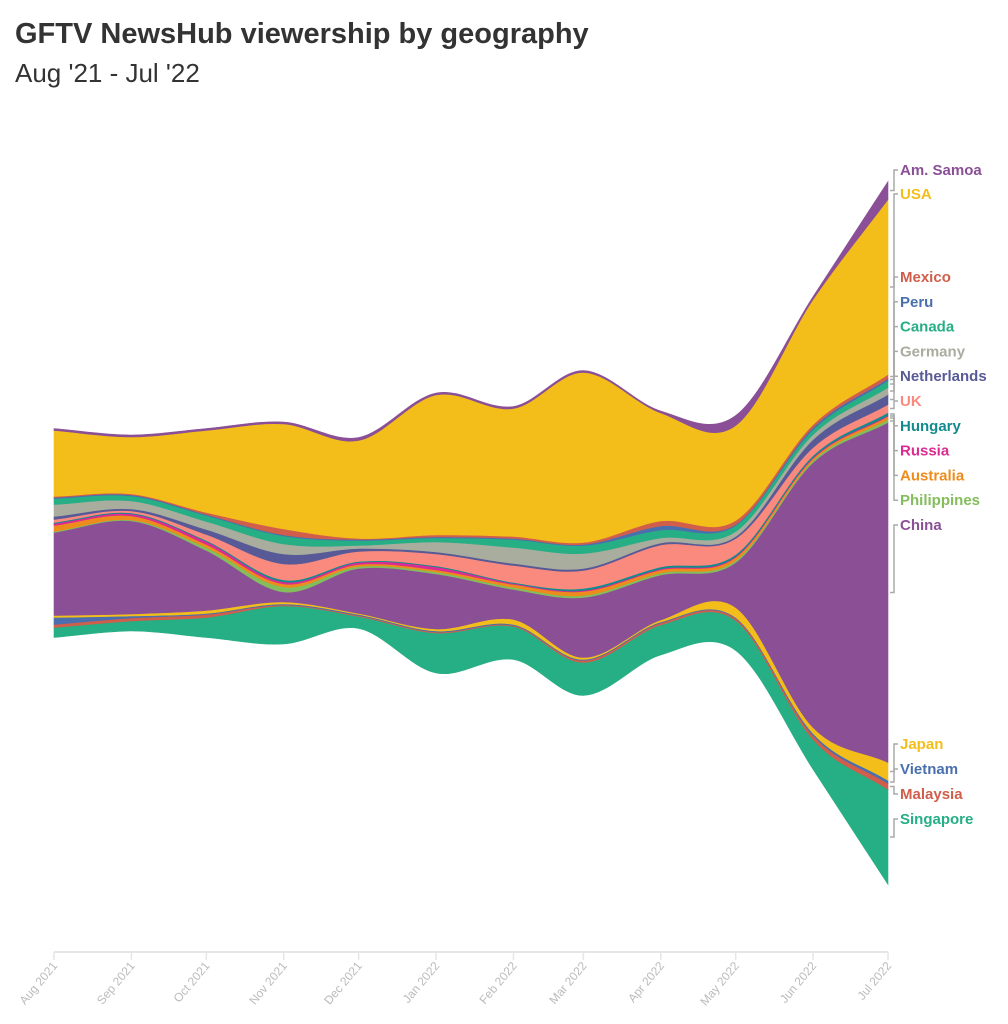  Describe the element at coordinates (941, 170) in the screenshot. I see `series-label: Am. Samoa` at that location.